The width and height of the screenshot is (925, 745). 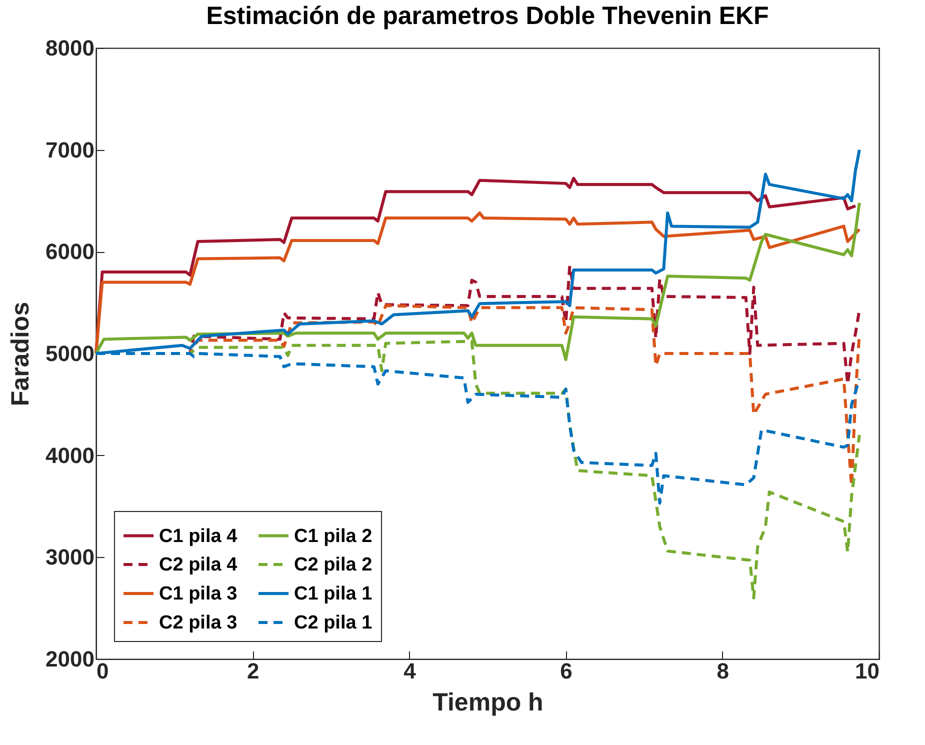 I want to click on x-tick-label: 6, so click(x=566, y=671).